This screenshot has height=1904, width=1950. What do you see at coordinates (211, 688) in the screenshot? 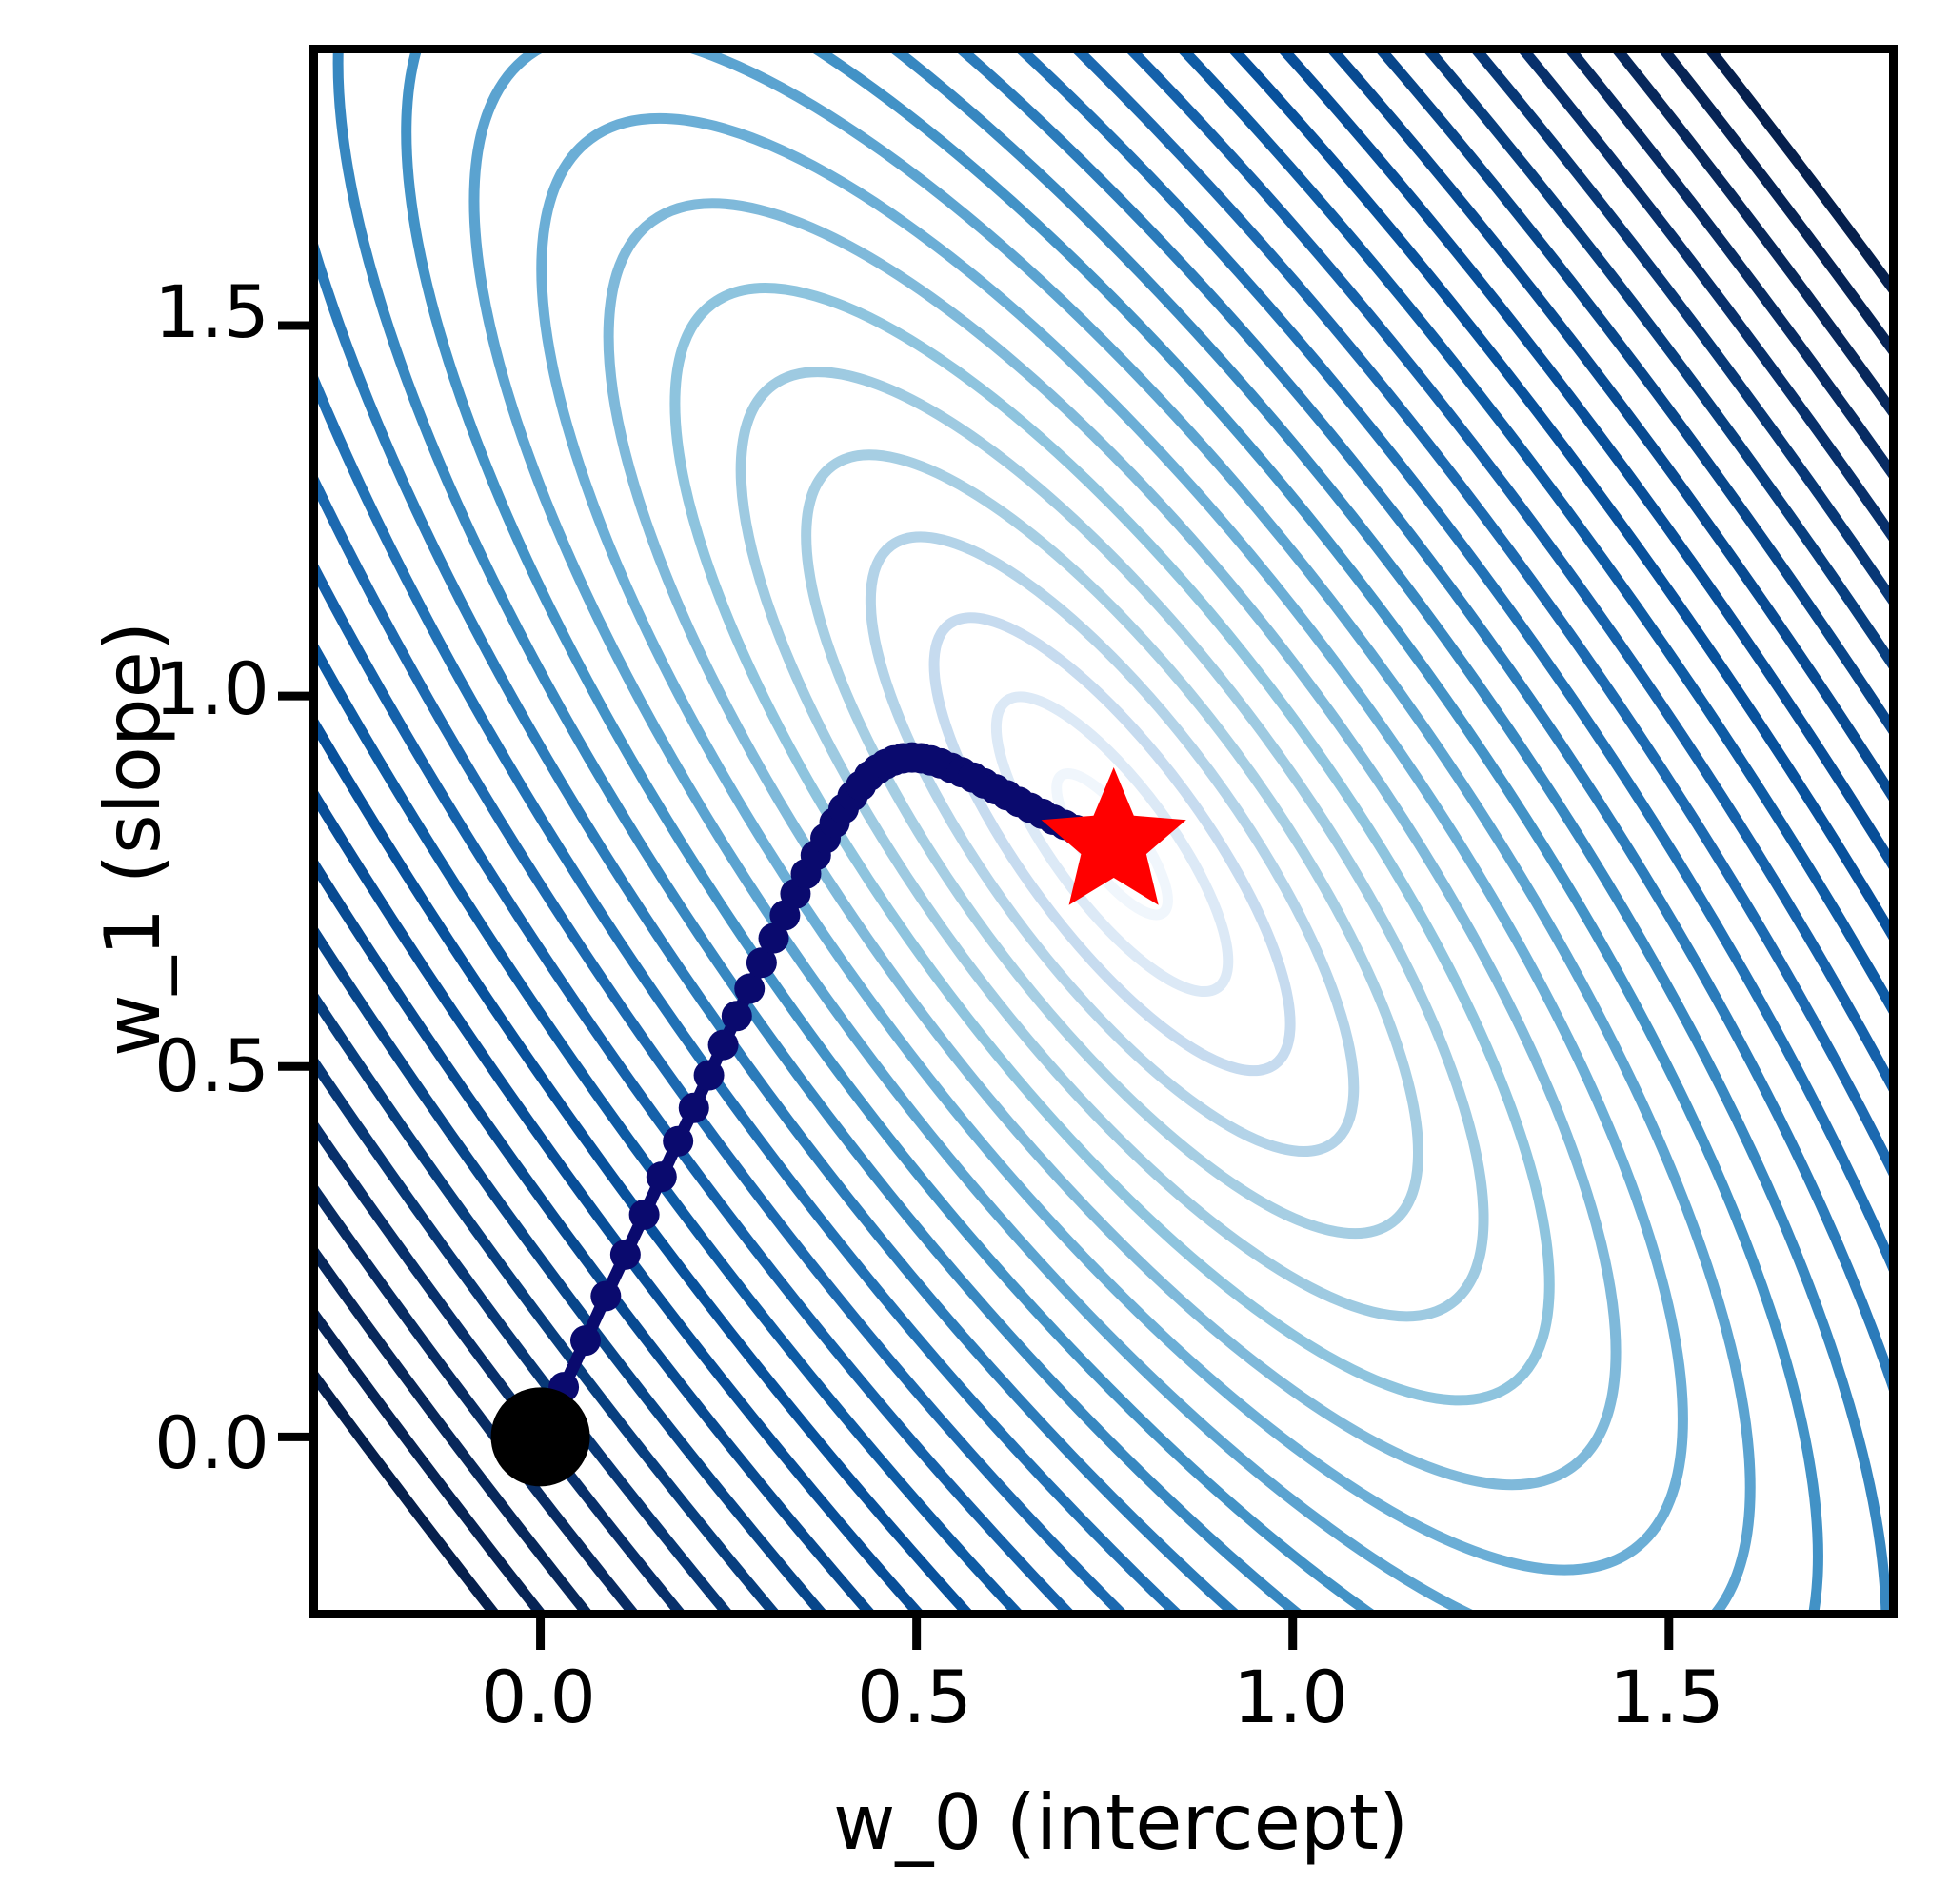
I see `y-tick-label-2: 1.0` at bounding box center [211, 688].